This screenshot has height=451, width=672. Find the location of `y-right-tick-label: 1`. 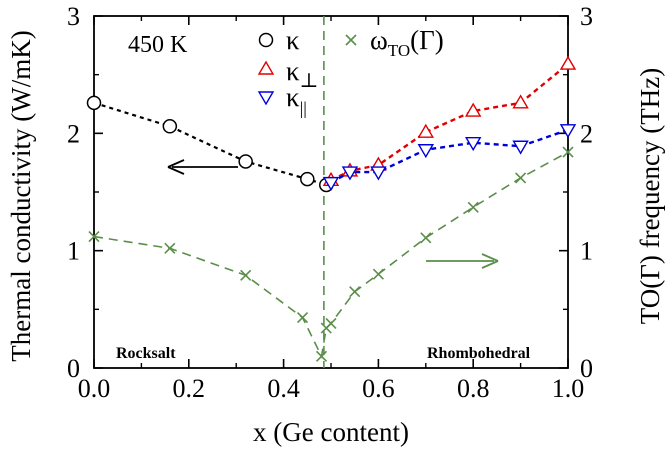

y-right-tick-label: 1 is located at coordinates (586, 251).